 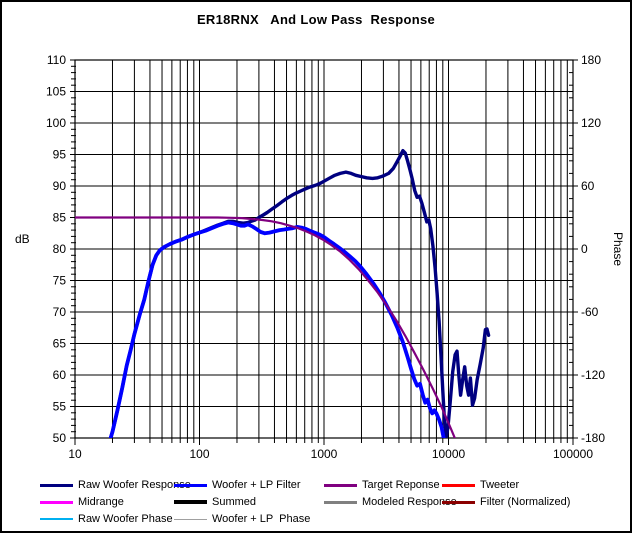 What do you see at coordinates (316, 19) in the screenshot?
I see `chart-title: ER18RNX And Low Pass Response` at bounding box center [316, 19].